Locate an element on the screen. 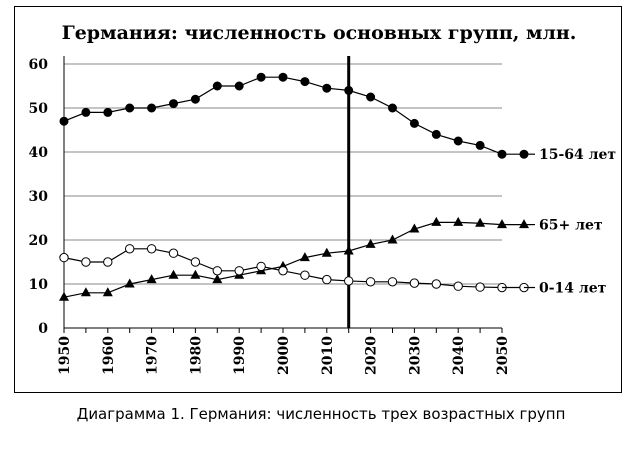 The width and height of the screenshot is (642, 453). x-tick-label: 1980 is located at coordinates (196, 355).